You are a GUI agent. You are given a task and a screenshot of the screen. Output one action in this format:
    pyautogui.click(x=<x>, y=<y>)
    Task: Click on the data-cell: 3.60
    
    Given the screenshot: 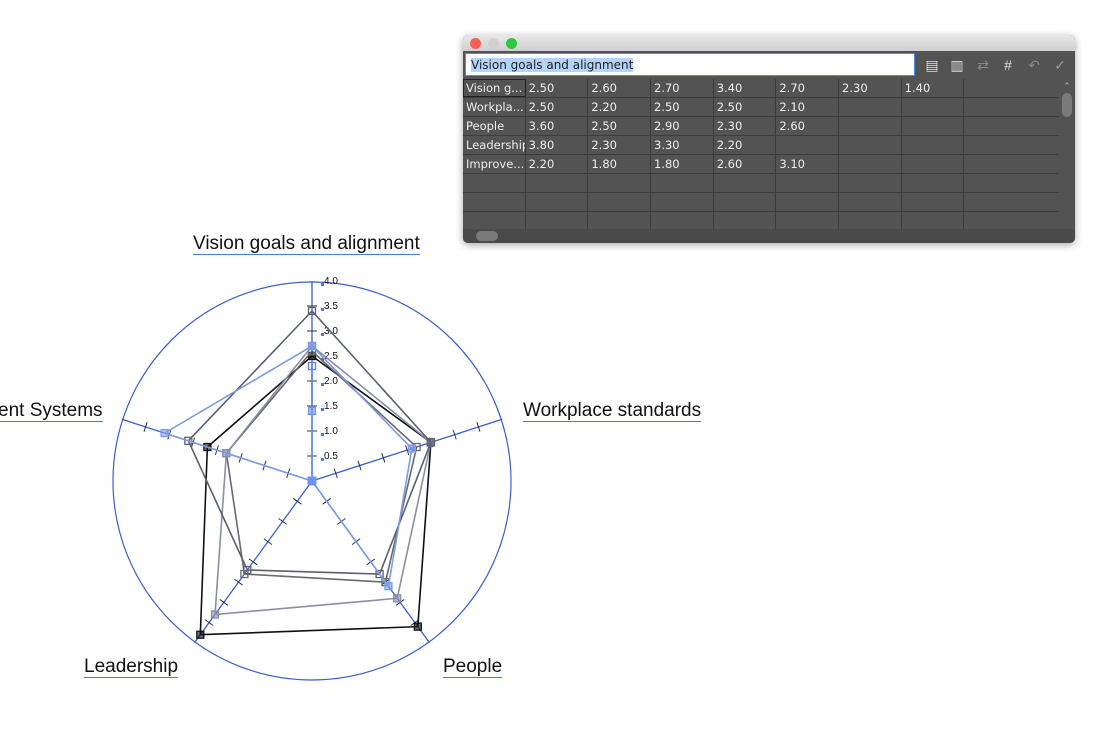 What is the action you would take?
    pyautogui.click(x=557, y=126)
    